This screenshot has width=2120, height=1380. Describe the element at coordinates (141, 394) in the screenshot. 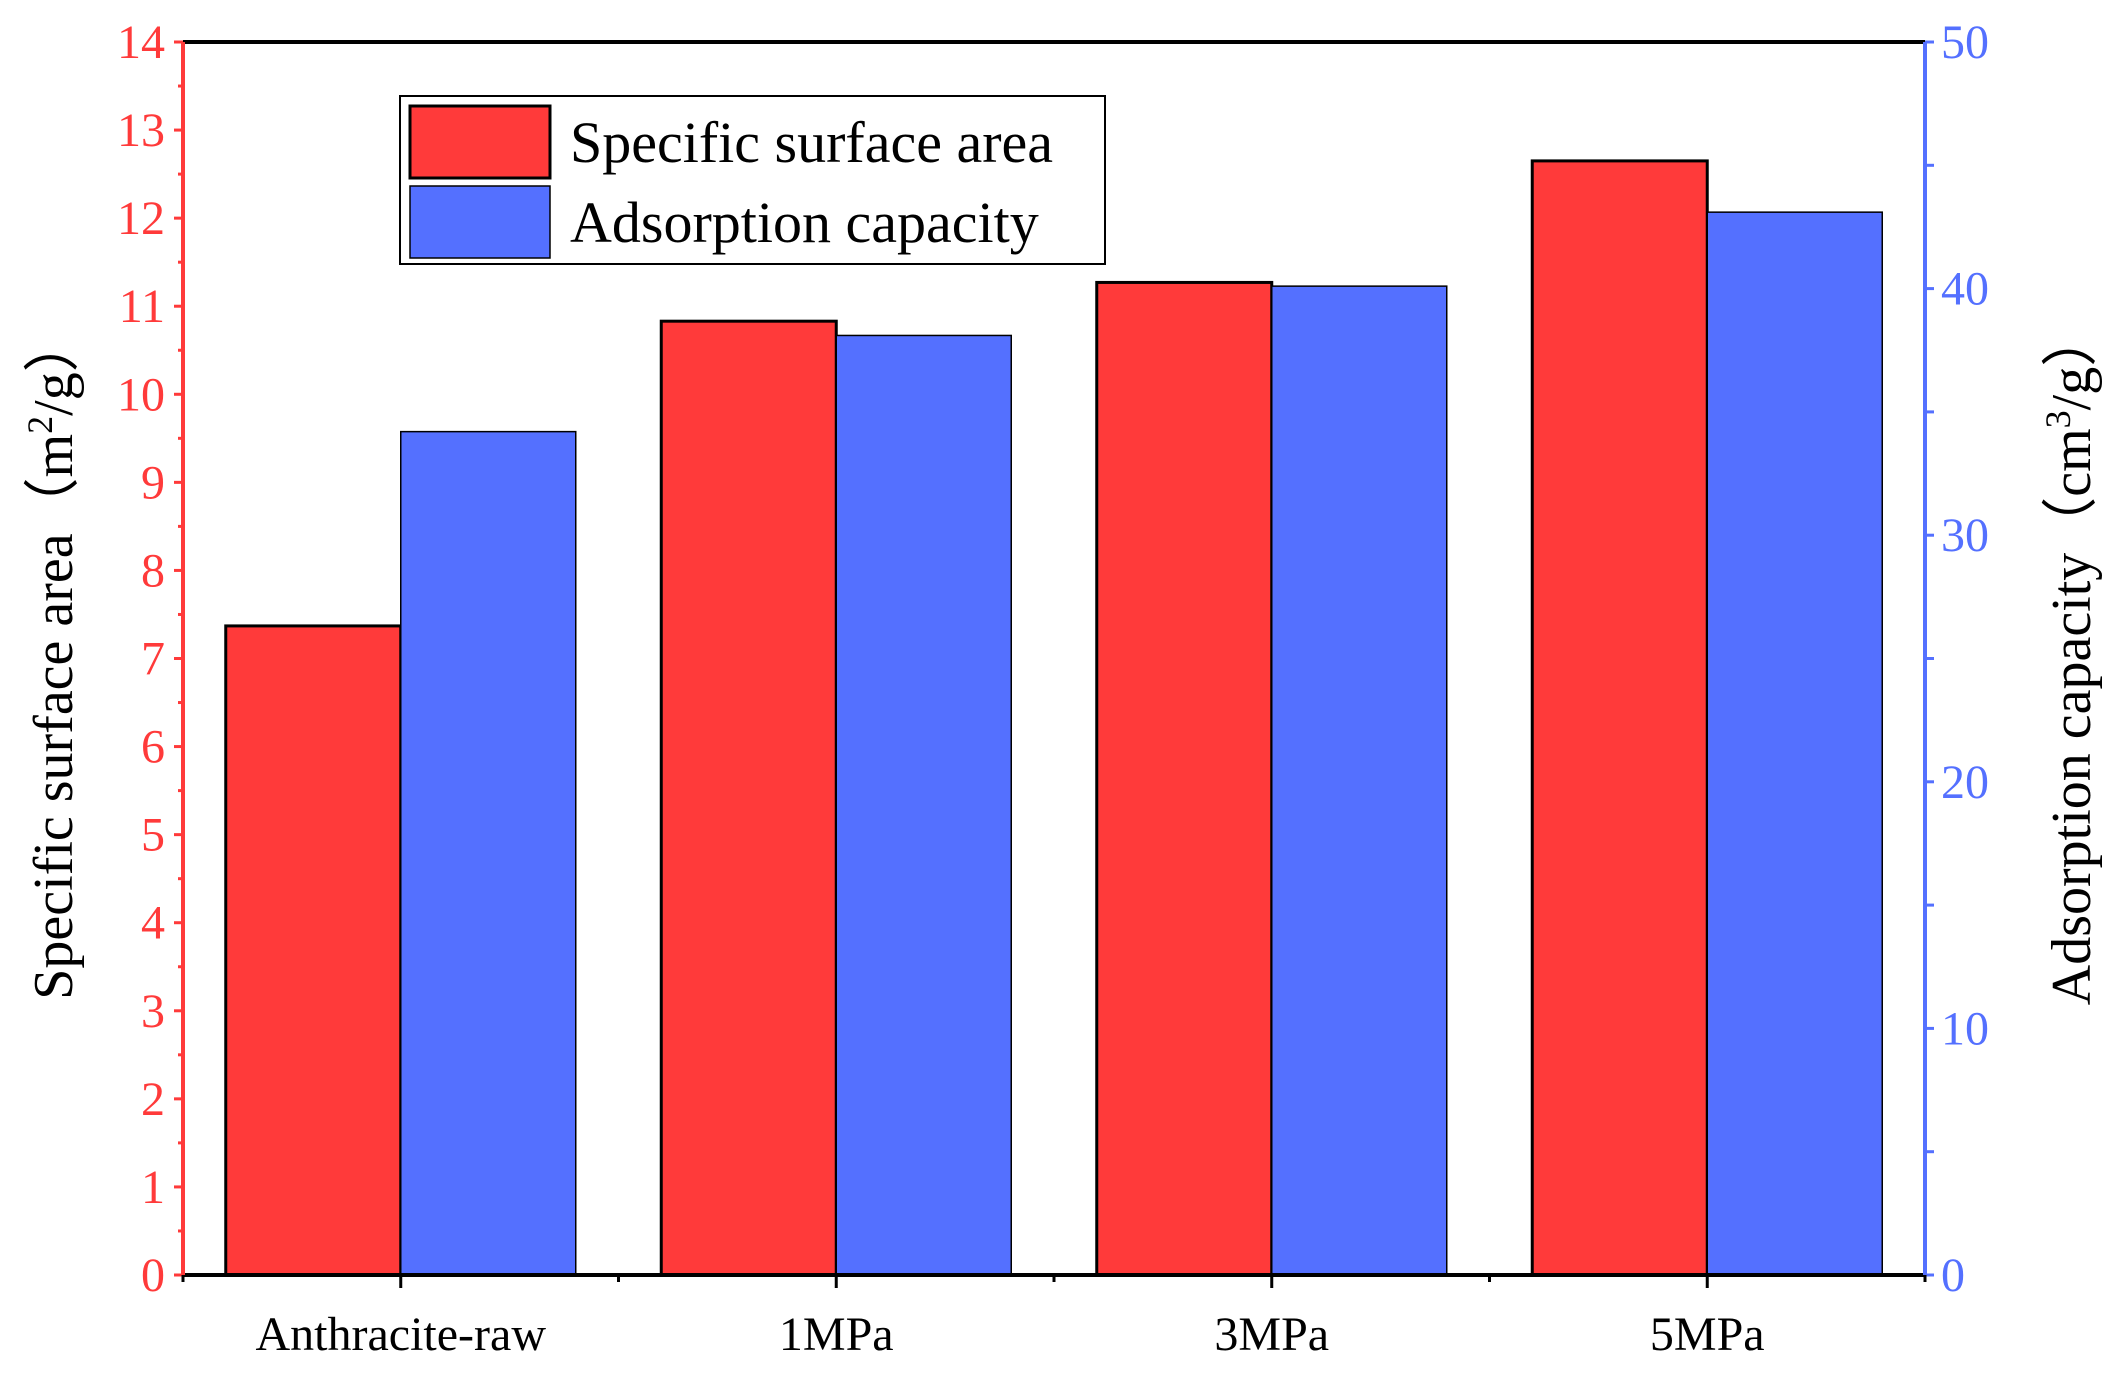

I see `left-tick-label: 10` at that location.